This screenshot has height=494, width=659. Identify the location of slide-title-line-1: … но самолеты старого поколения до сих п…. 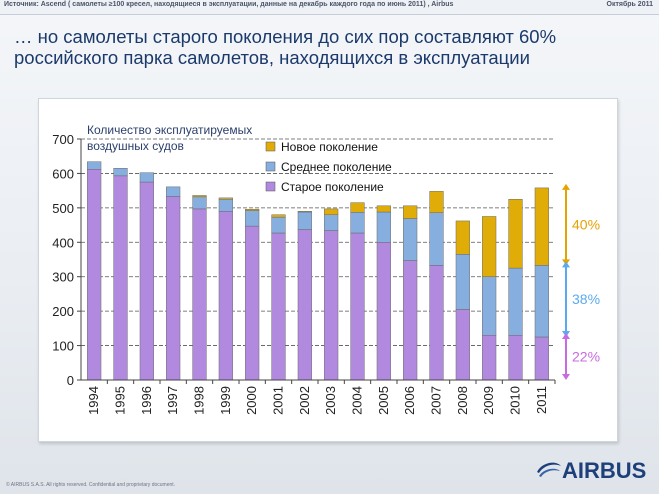
(285, 36).